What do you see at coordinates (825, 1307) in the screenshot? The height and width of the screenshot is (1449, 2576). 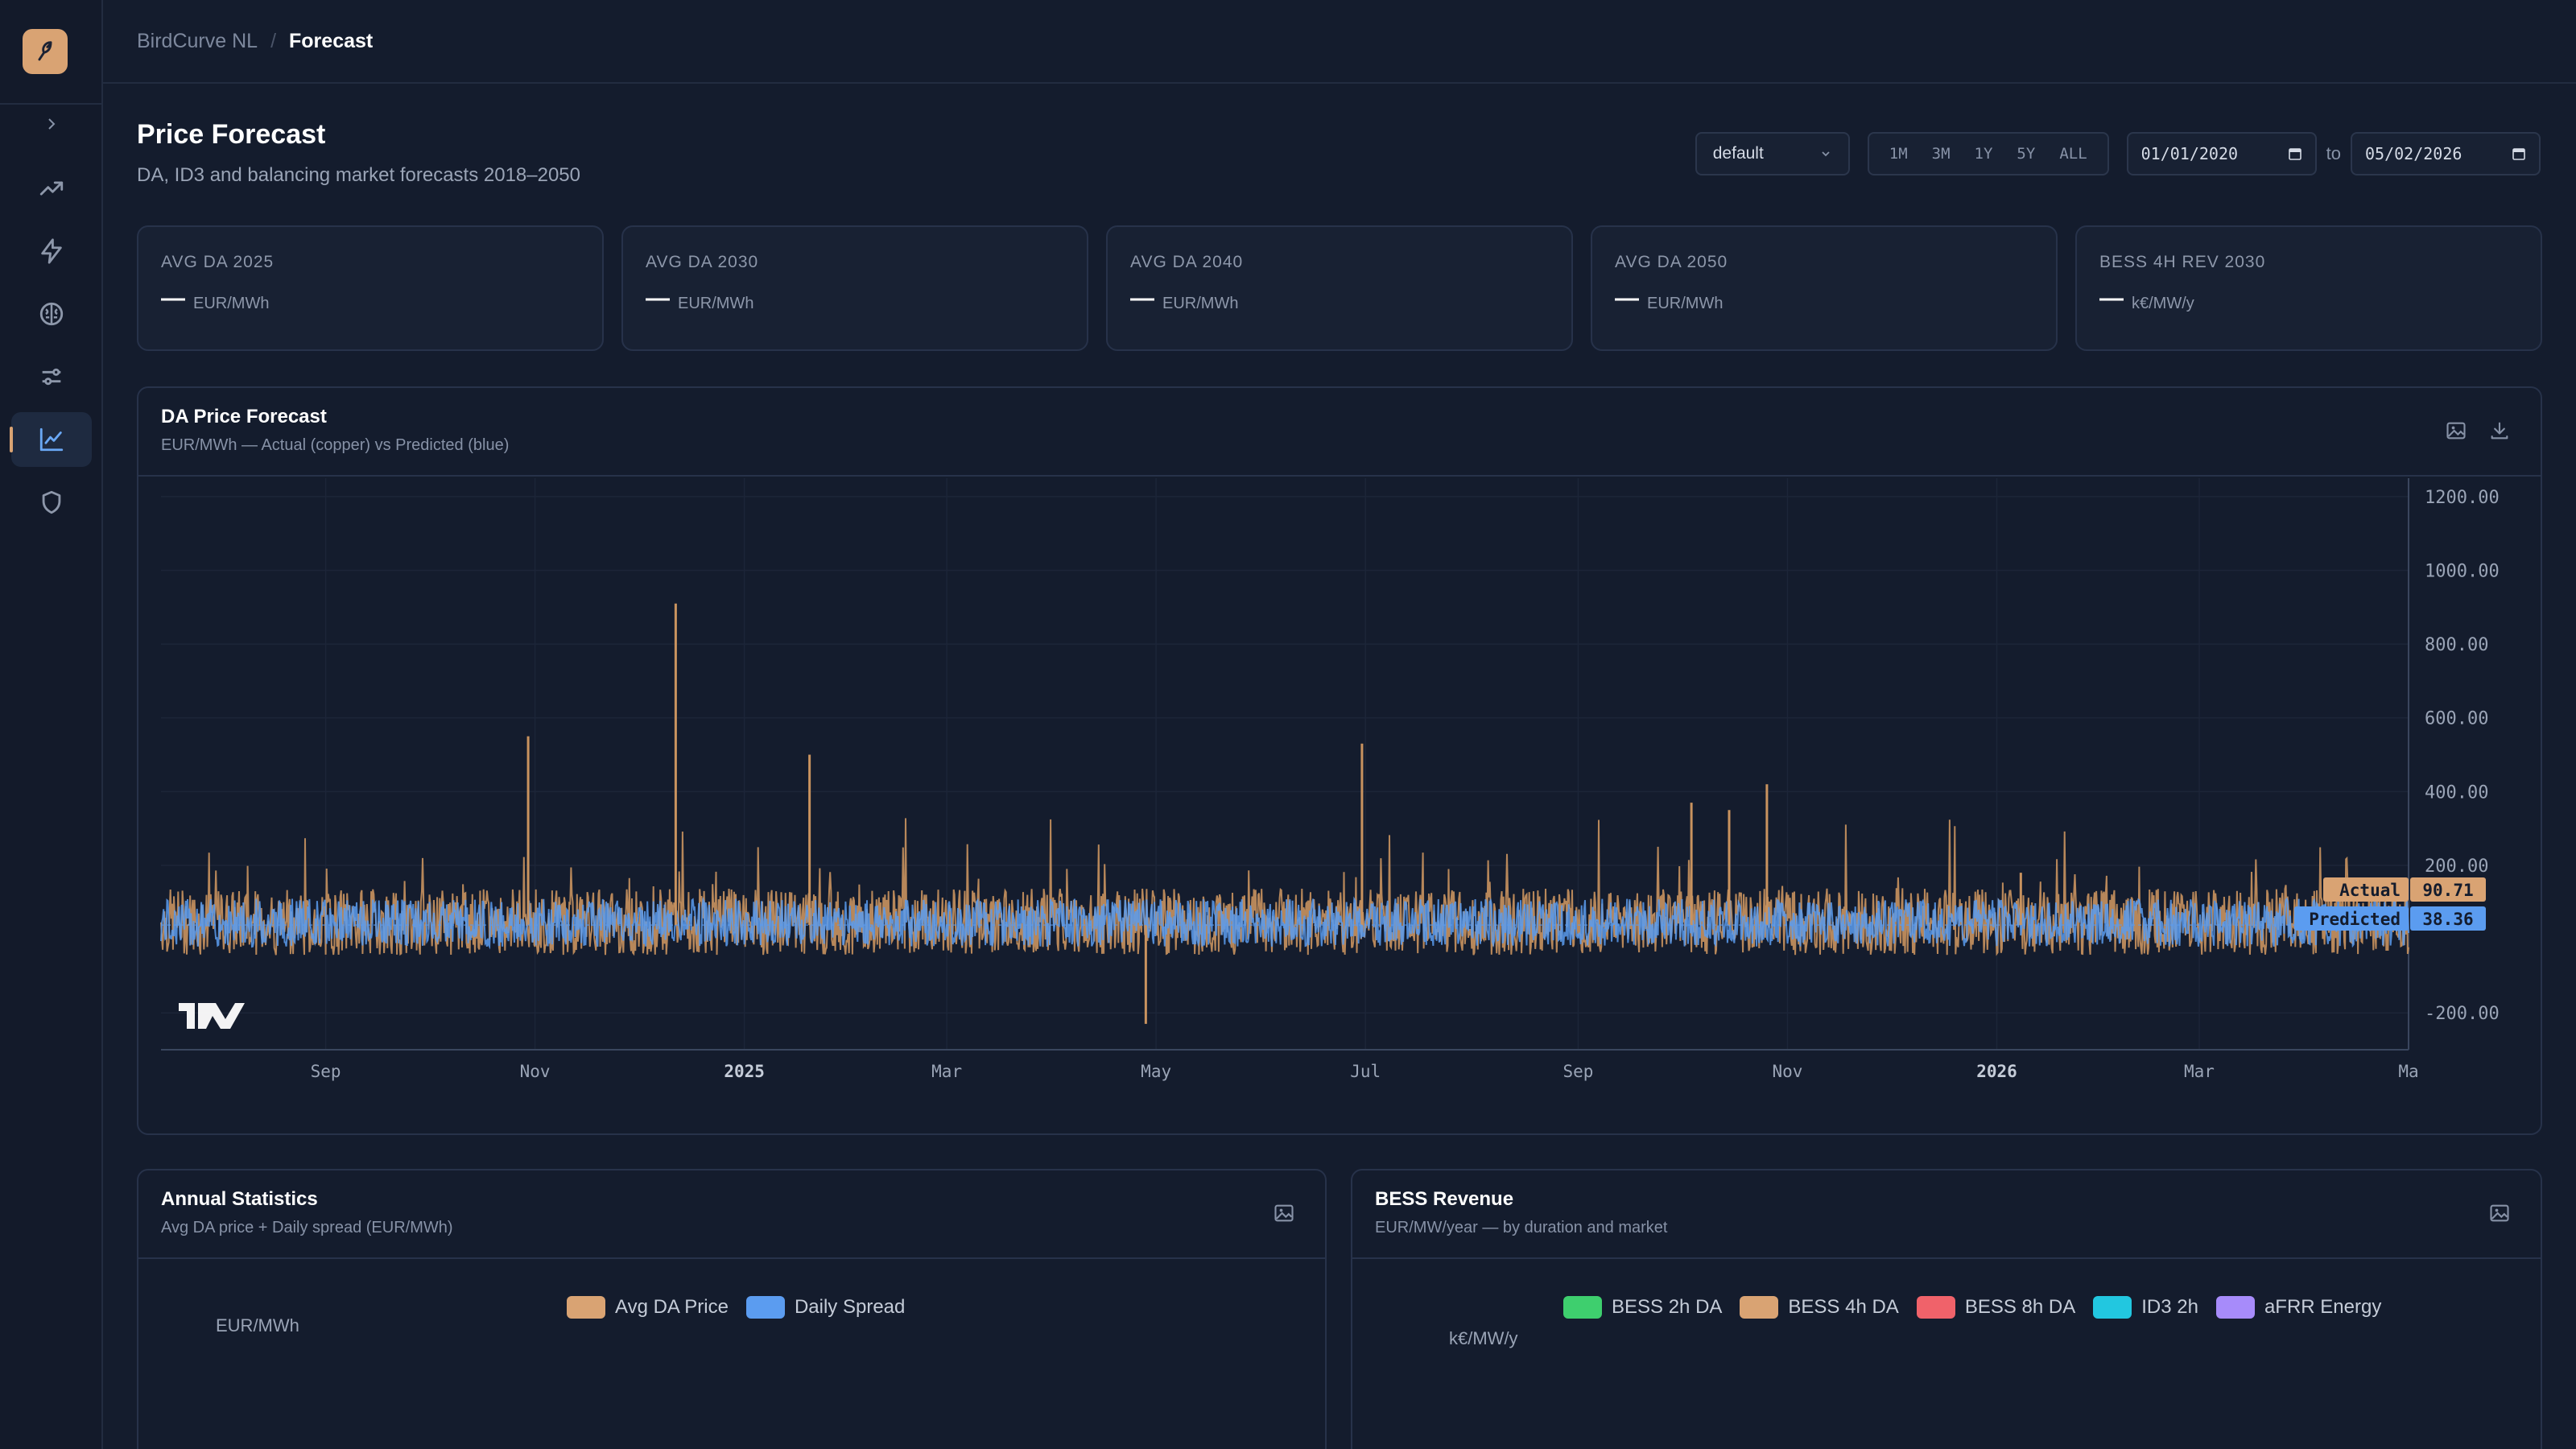 I see `legend-item-daily-spread: Daily Spread` at bounding box center [825, 1307].